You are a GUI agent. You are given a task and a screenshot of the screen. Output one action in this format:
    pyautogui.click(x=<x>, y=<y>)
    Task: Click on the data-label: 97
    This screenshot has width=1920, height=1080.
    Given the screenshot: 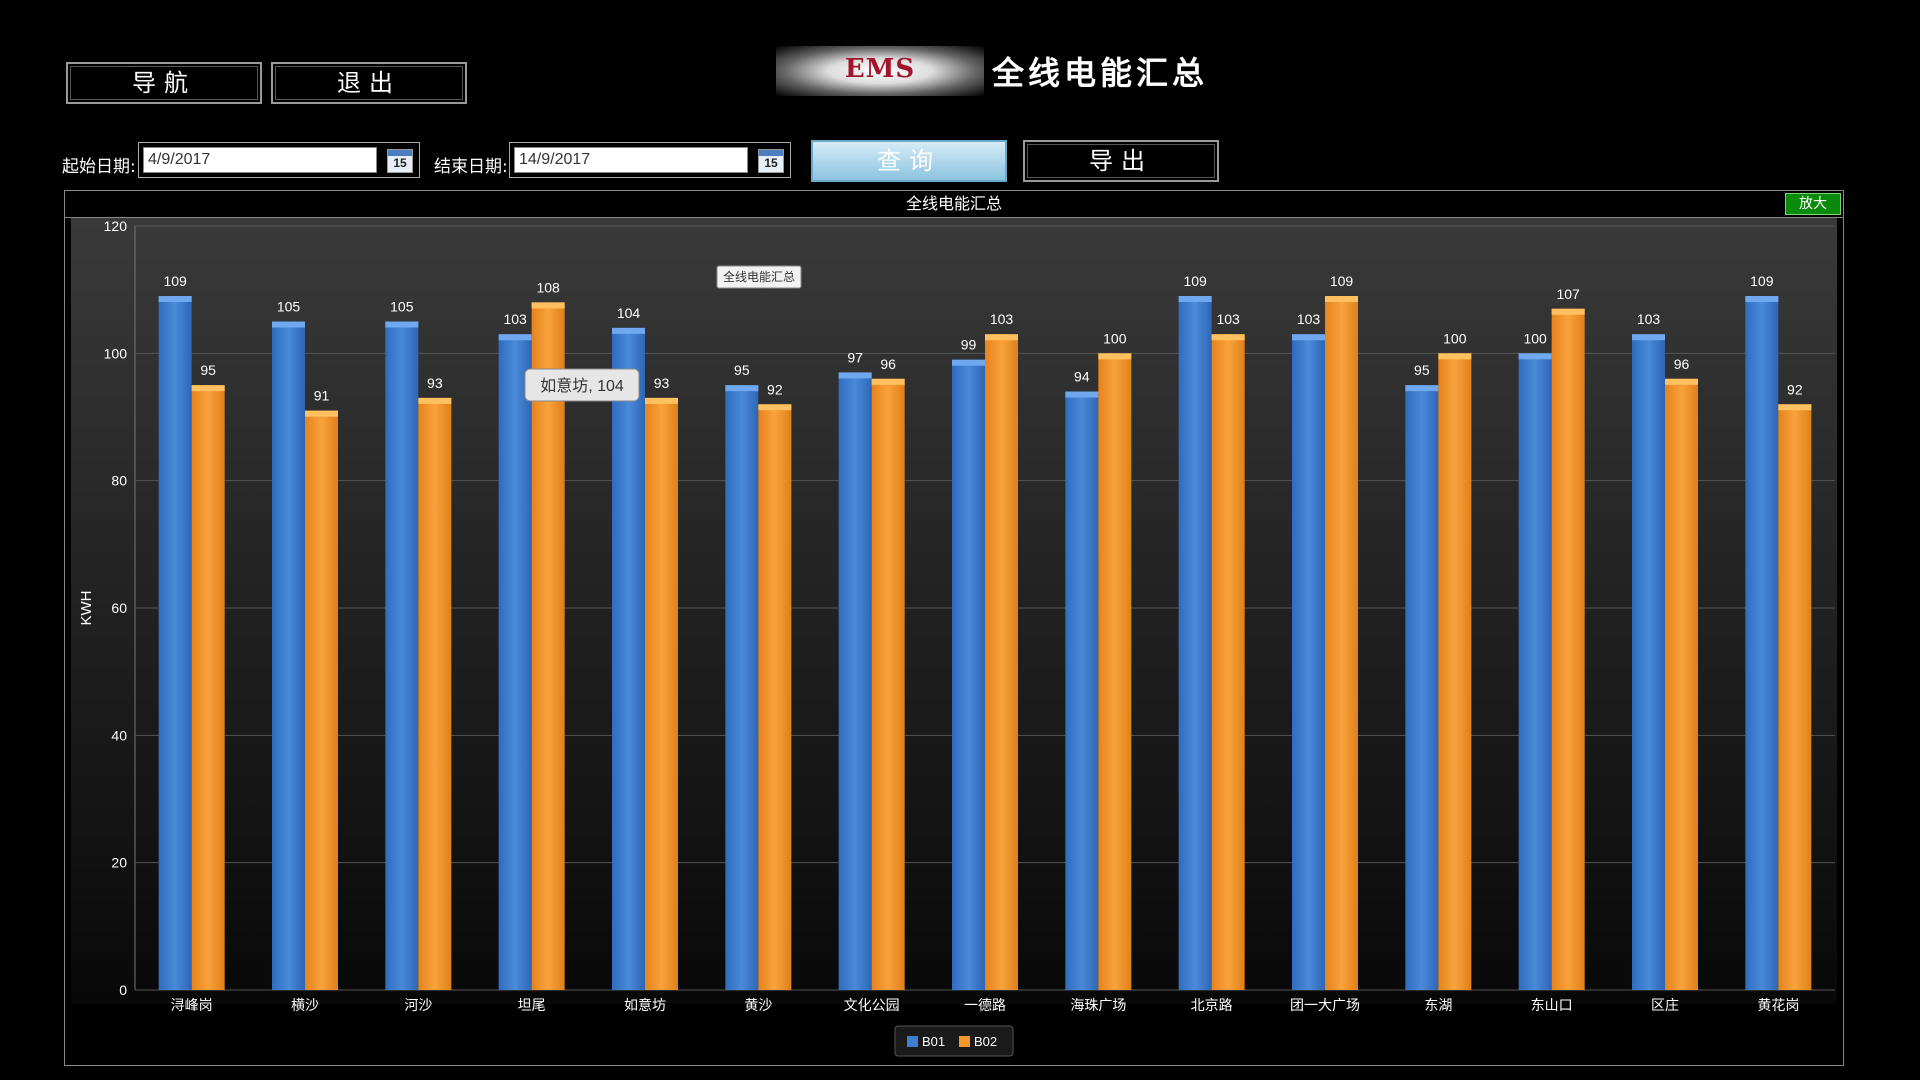 What is the action you would take?
    pyautogui.click(x=855, y=357)
    